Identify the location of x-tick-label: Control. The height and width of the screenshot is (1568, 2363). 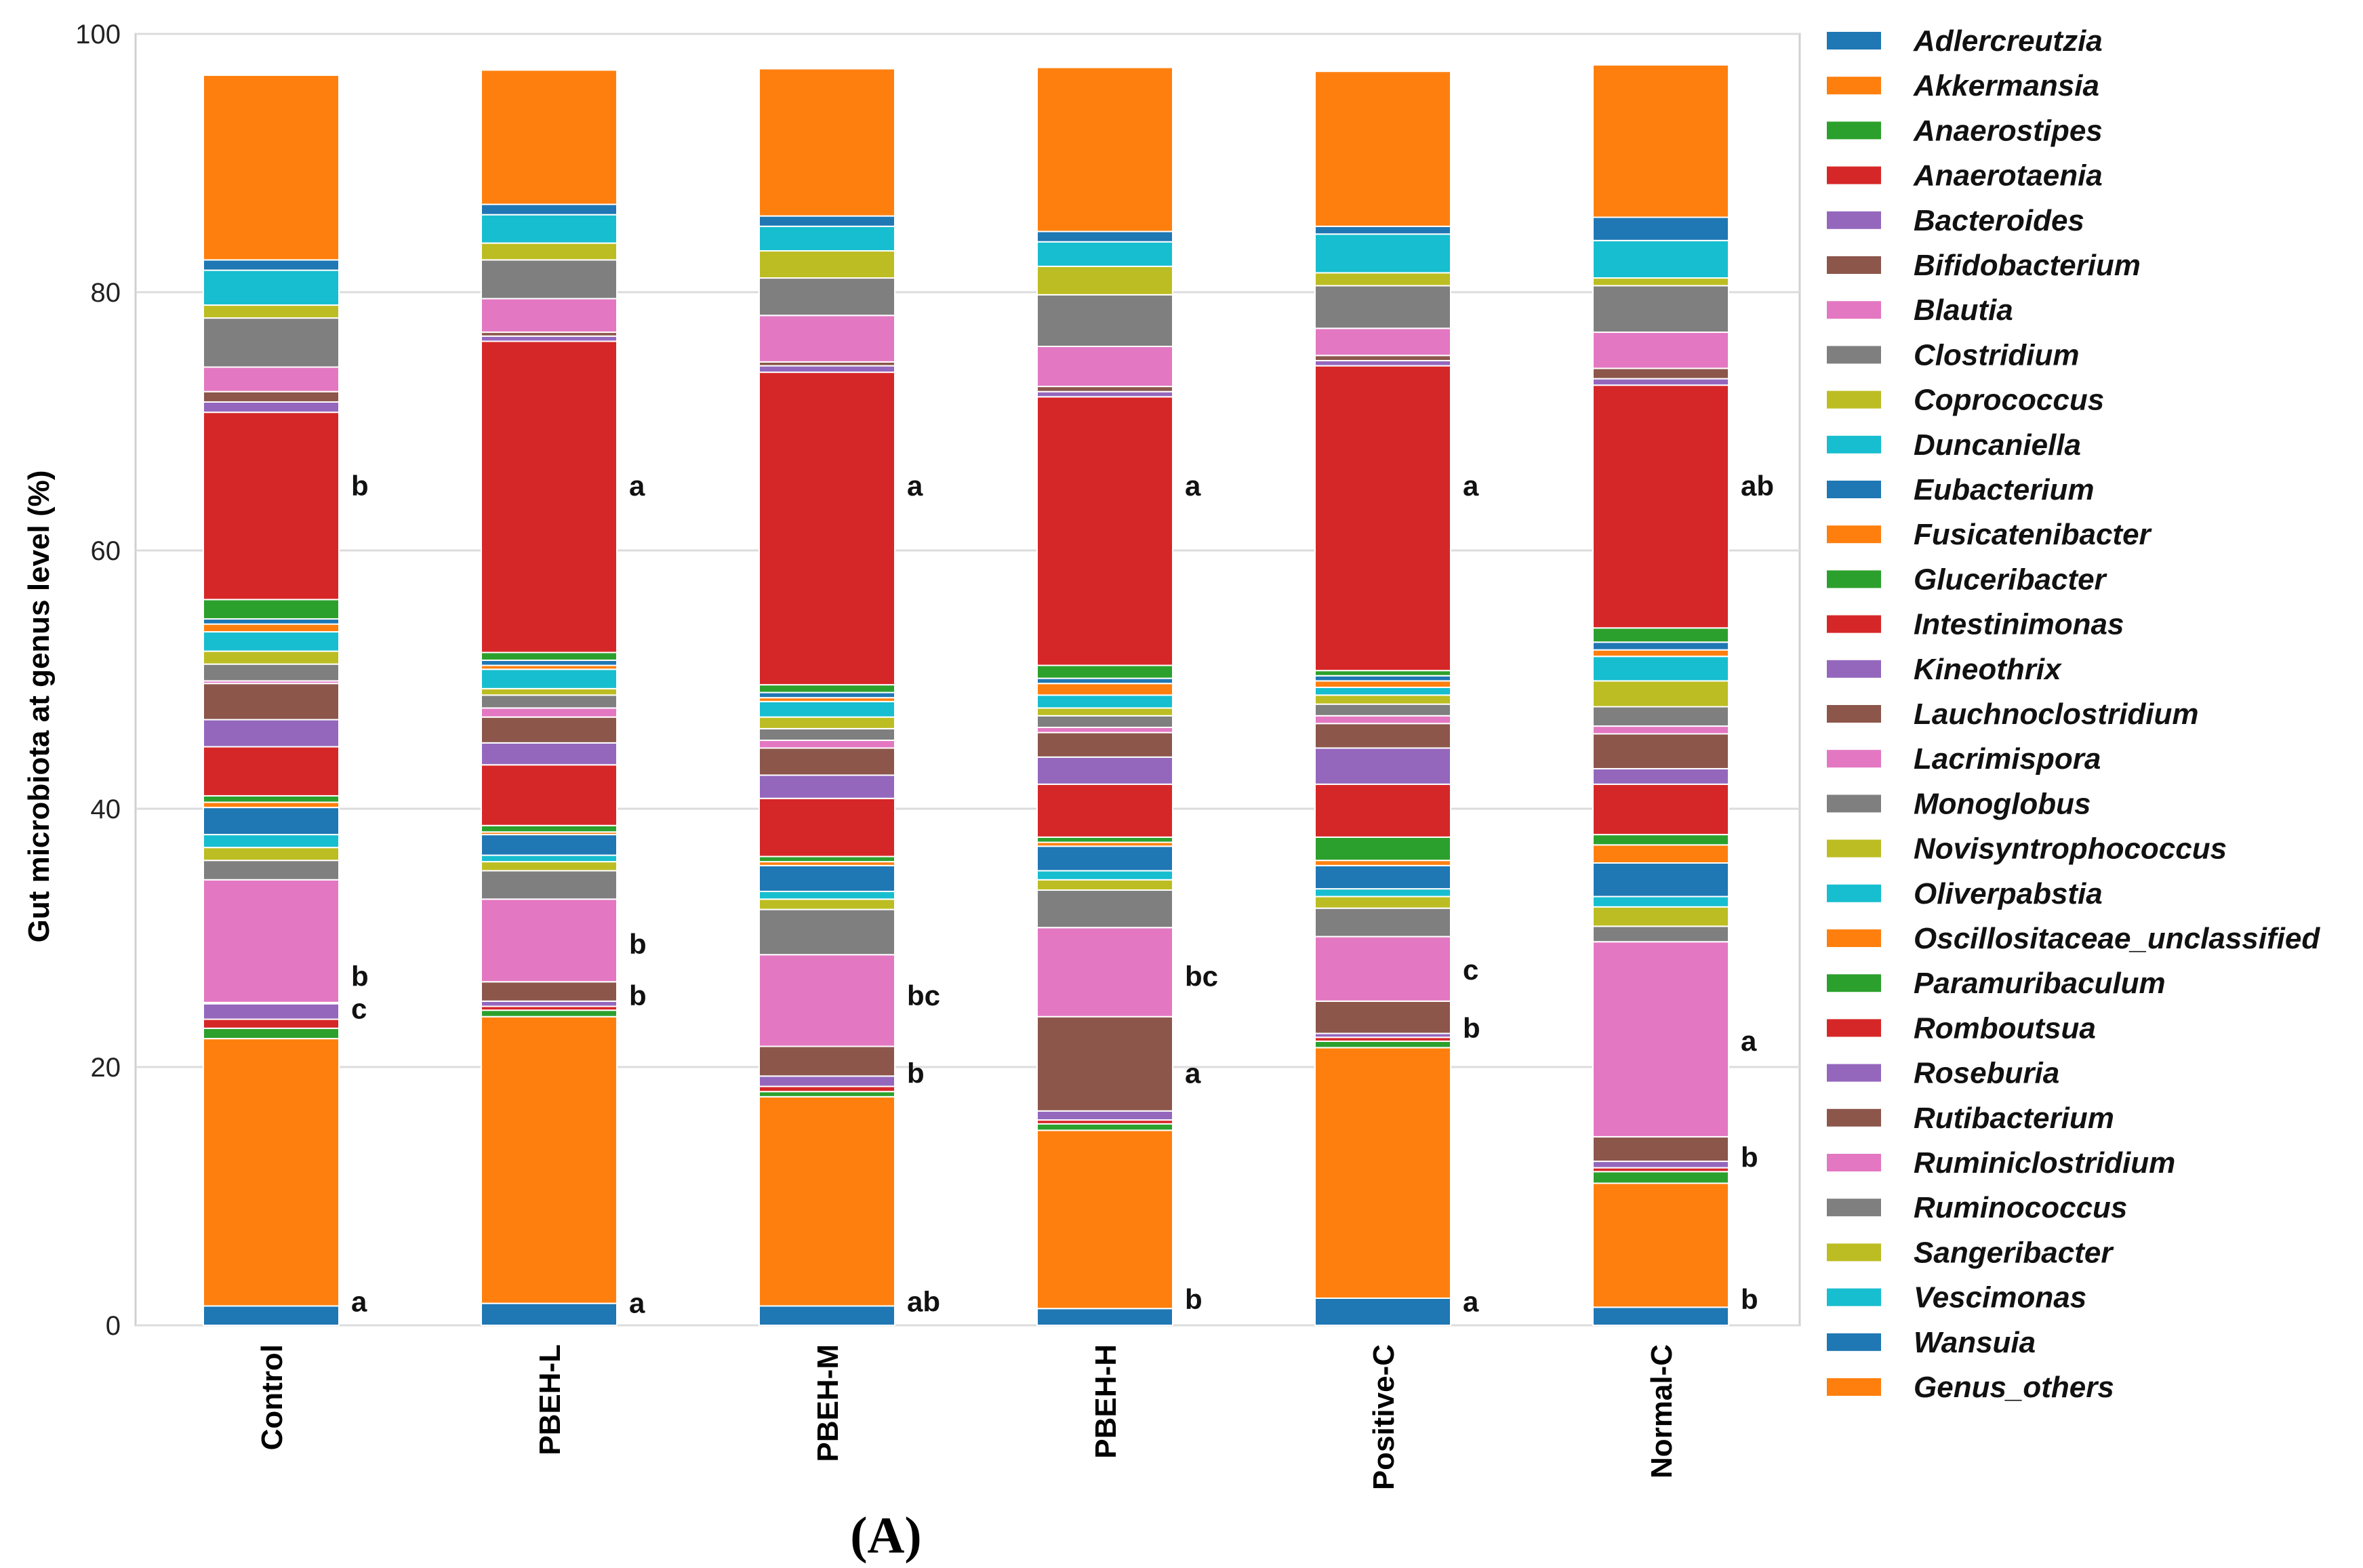
(272, 1397).